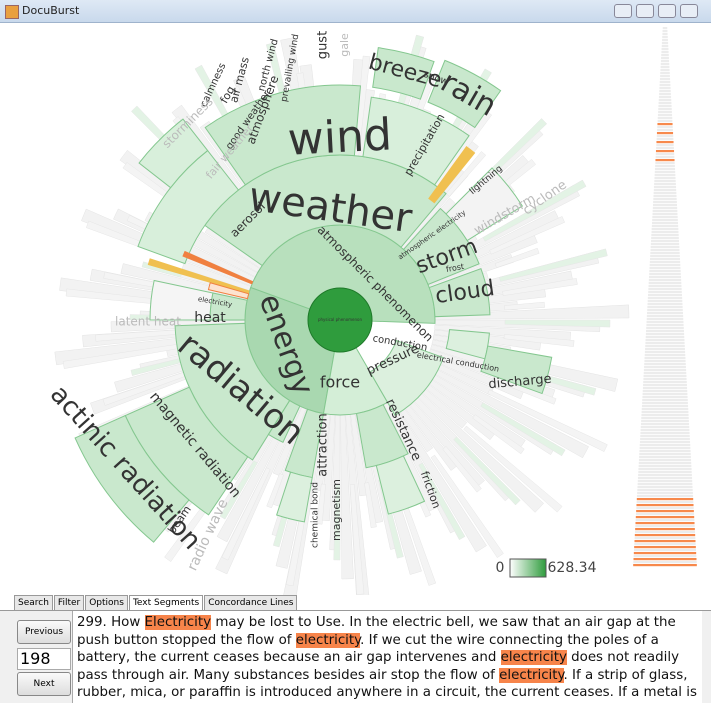 The height and width of the screenshot is (703, 711). I want to click on title-bar: DocuBurst, so click(355, 11).